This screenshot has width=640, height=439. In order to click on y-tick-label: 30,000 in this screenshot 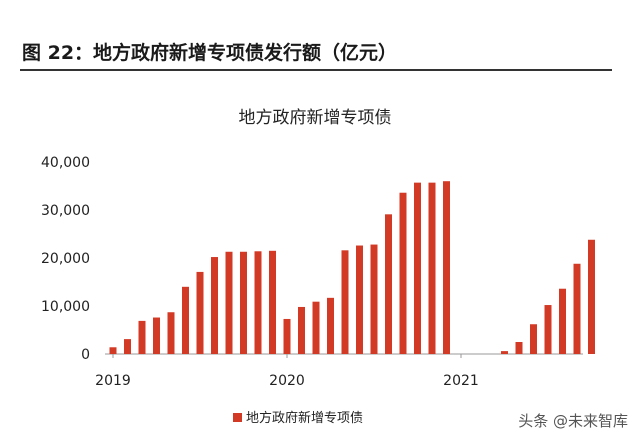, I will do `click(65, 211)`.